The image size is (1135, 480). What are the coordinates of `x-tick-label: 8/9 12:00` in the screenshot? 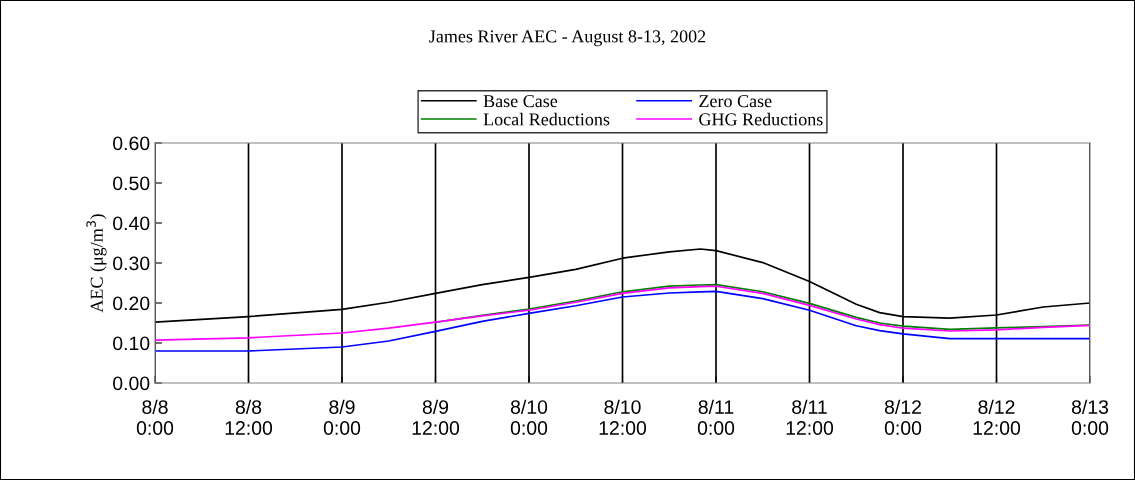 It's located at (436, 417).